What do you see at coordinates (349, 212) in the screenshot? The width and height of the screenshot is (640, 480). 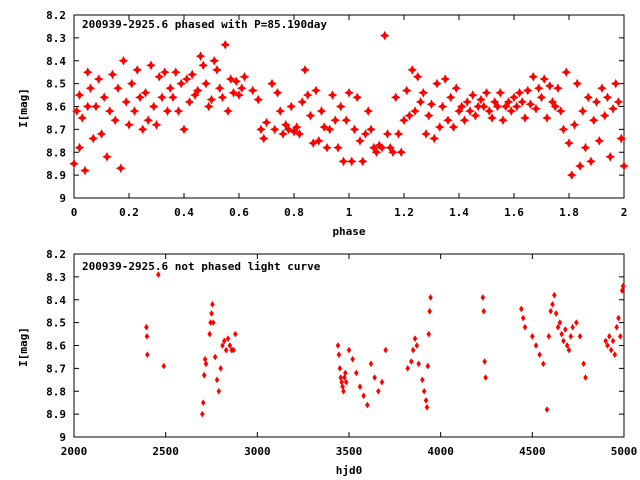 I see `phased-x-tick-label: 1` at bounding box center [349, 212].